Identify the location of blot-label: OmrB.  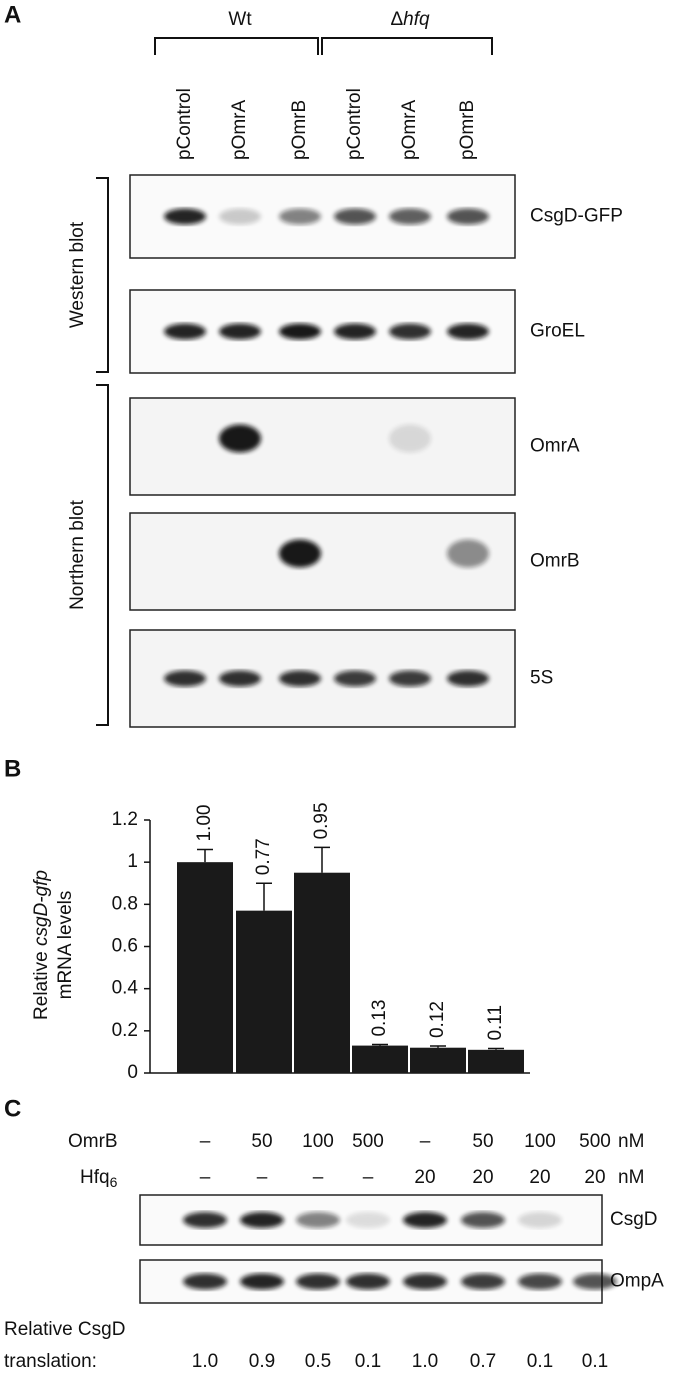
(555, 561).